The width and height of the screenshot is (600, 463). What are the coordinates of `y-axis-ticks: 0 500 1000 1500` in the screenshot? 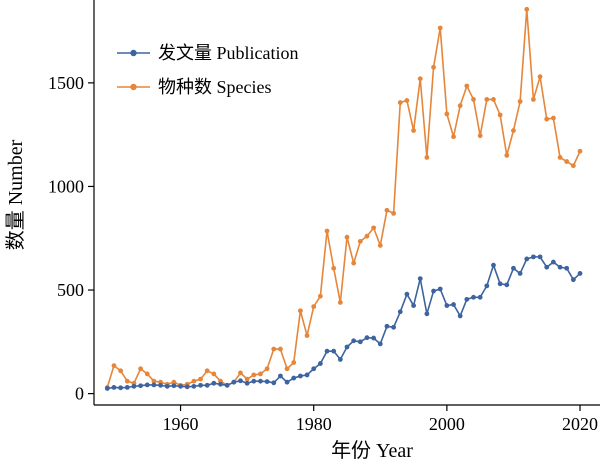 It's located at (71, 238).